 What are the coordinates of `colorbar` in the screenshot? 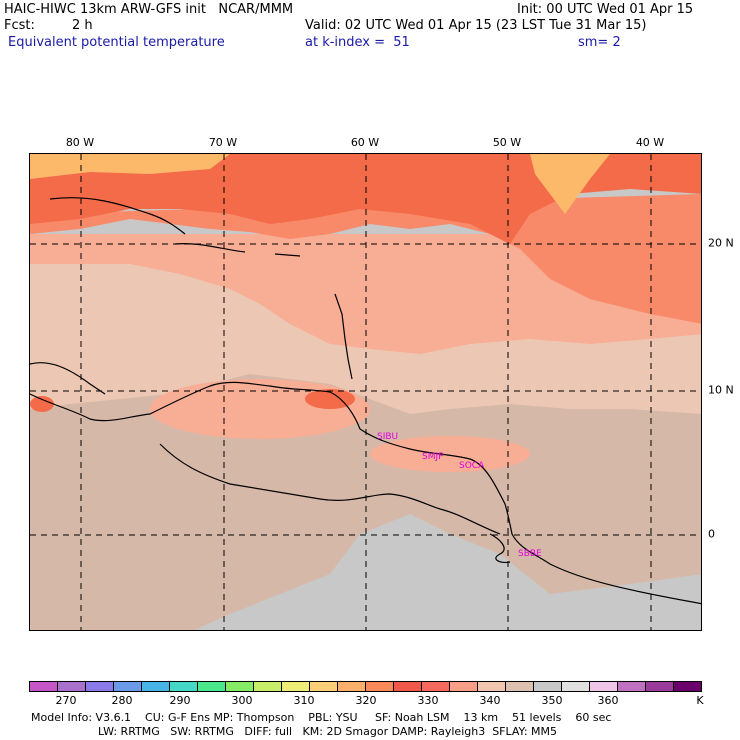 It's located at (365, 686).